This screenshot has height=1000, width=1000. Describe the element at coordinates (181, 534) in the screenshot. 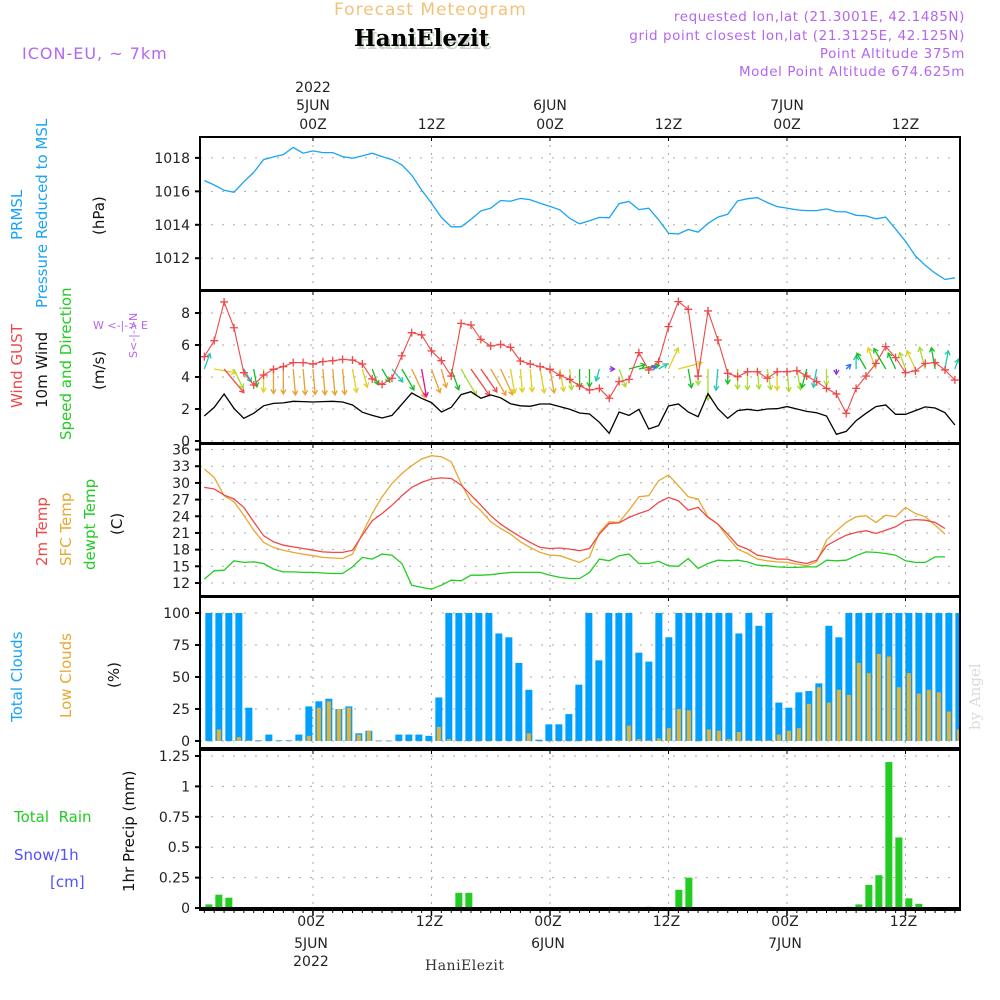

I see `y-tick-label: 21` at that location.